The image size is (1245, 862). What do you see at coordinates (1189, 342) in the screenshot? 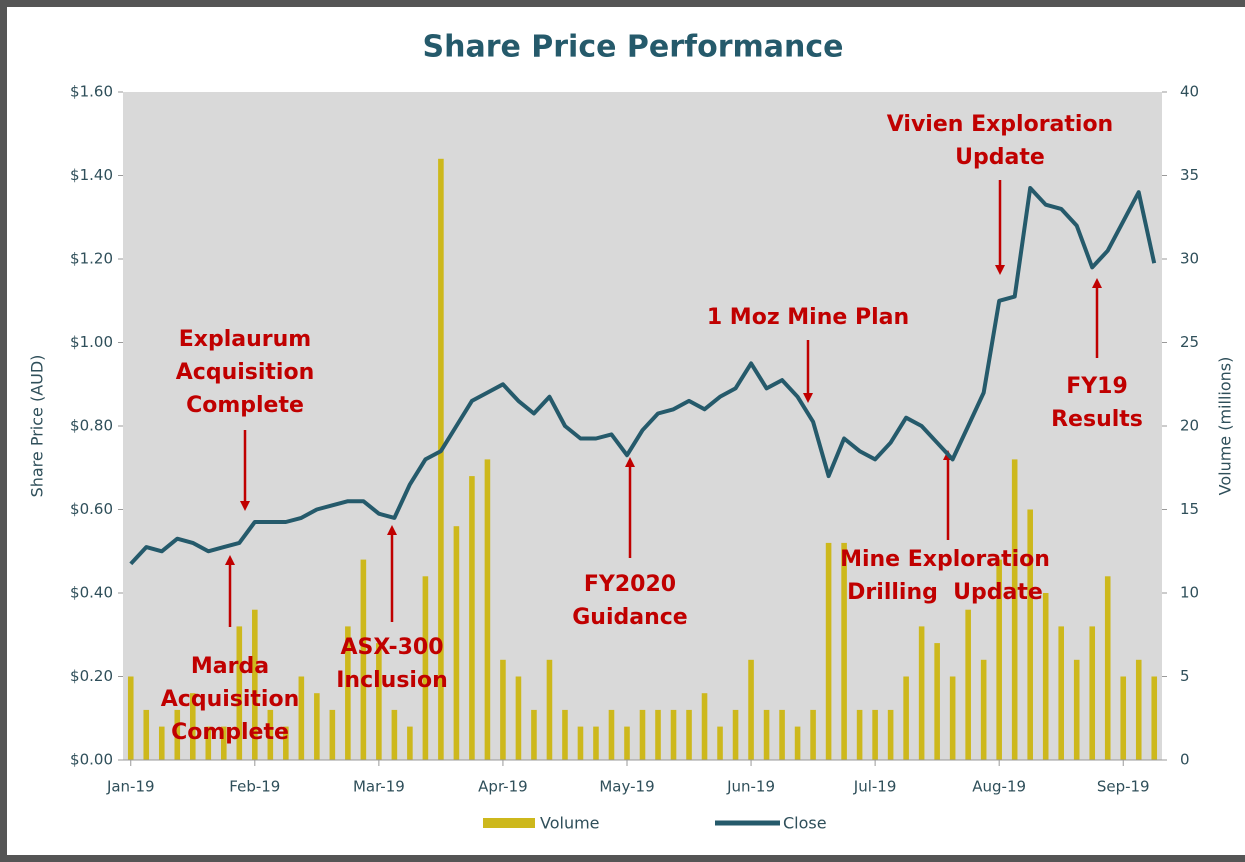
I see `y2-tick-label: 25` at bounding box center [1189, 342].